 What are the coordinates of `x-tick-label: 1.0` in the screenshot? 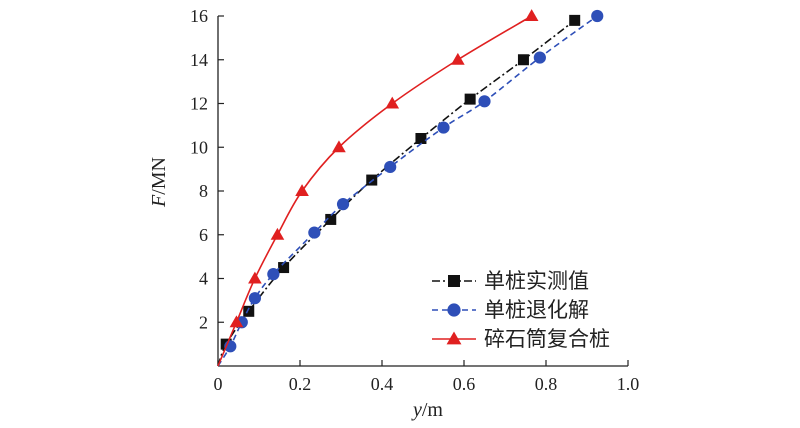 It's located at (628, 384).